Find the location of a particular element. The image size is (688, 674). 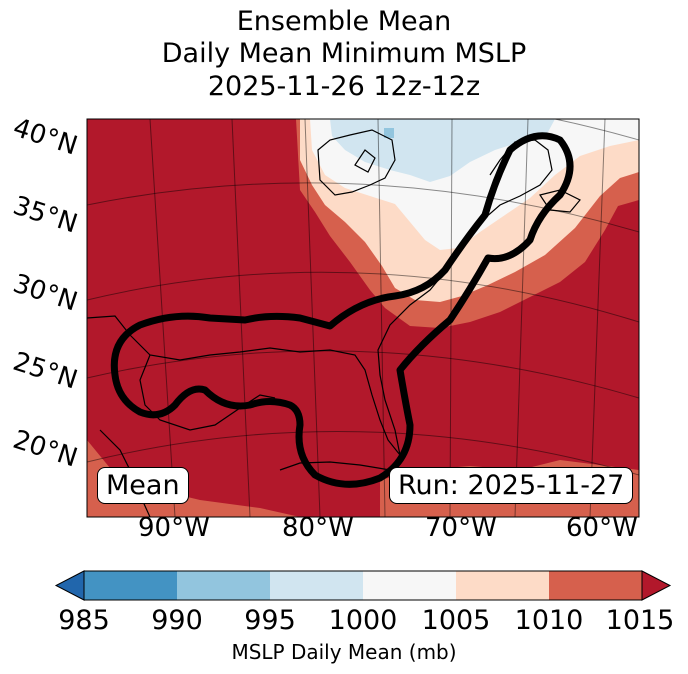

colorbar-tick-1000: 1000 is located at coordinates (363, 620).